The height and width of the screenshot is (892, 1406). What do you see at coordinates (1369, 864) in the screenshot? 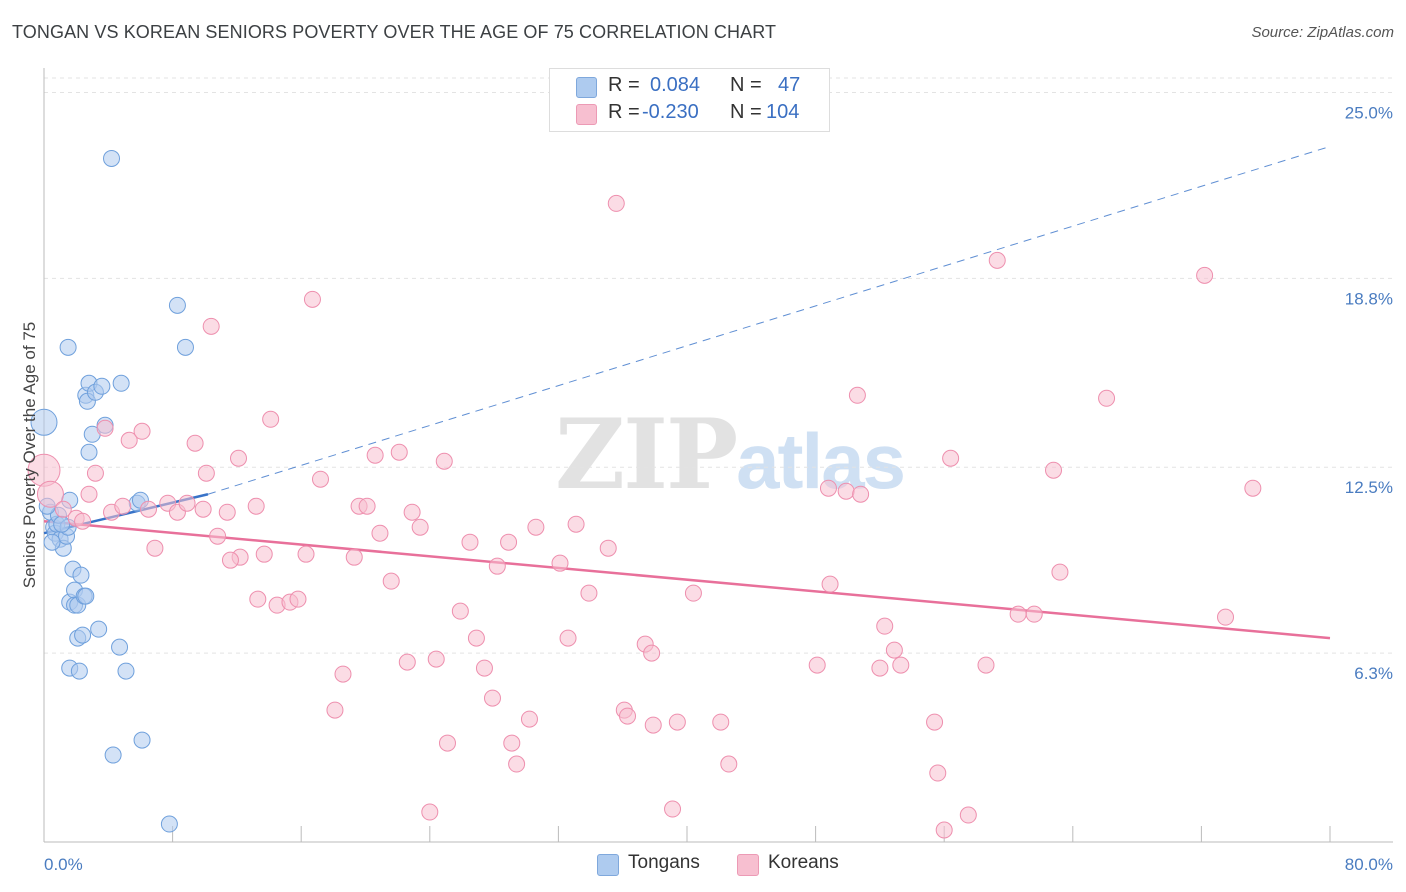
I see `x-tick-label-max: 80.0%` at bounding box center [1369, 864].